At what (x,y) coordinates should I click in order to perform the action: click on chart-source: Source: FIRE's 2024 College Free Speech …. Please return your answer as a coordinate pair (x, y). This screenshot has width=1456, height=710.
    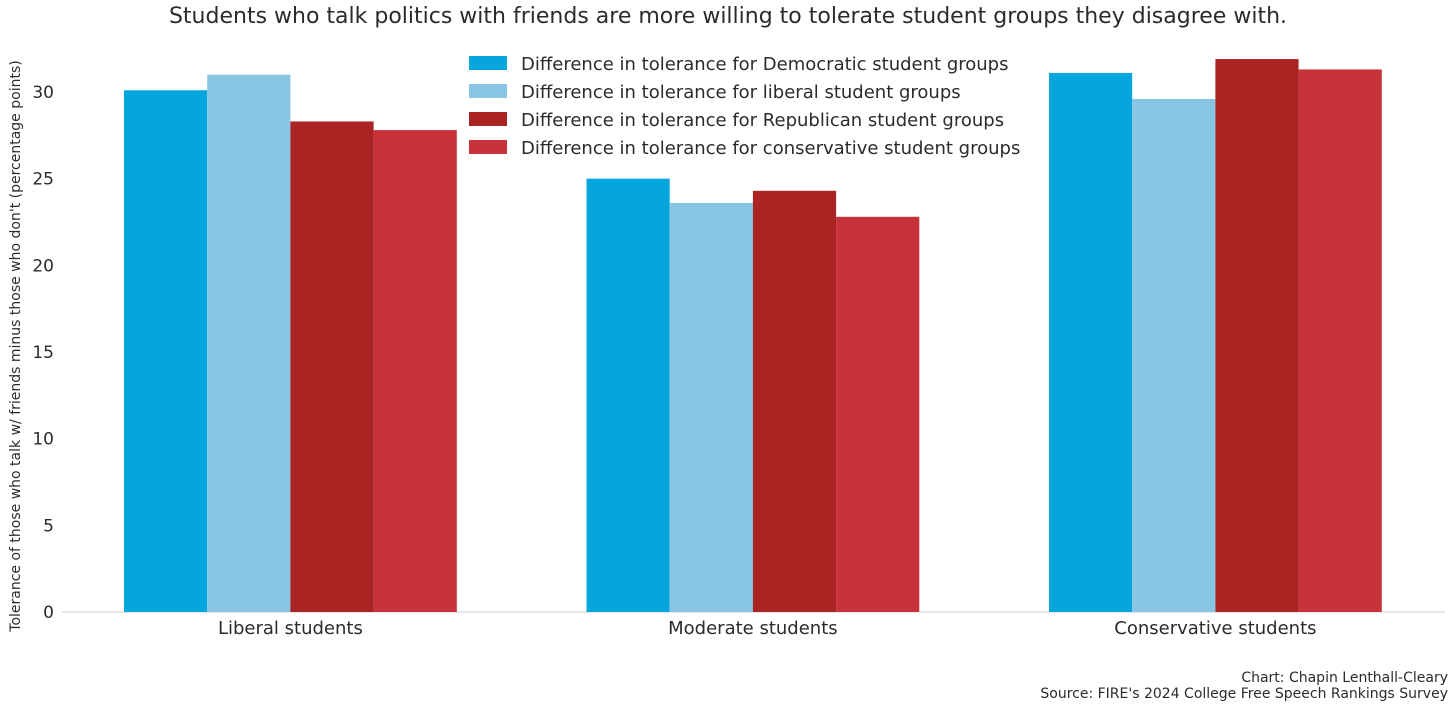
    Looking at the image, I should click on (1244, 694).